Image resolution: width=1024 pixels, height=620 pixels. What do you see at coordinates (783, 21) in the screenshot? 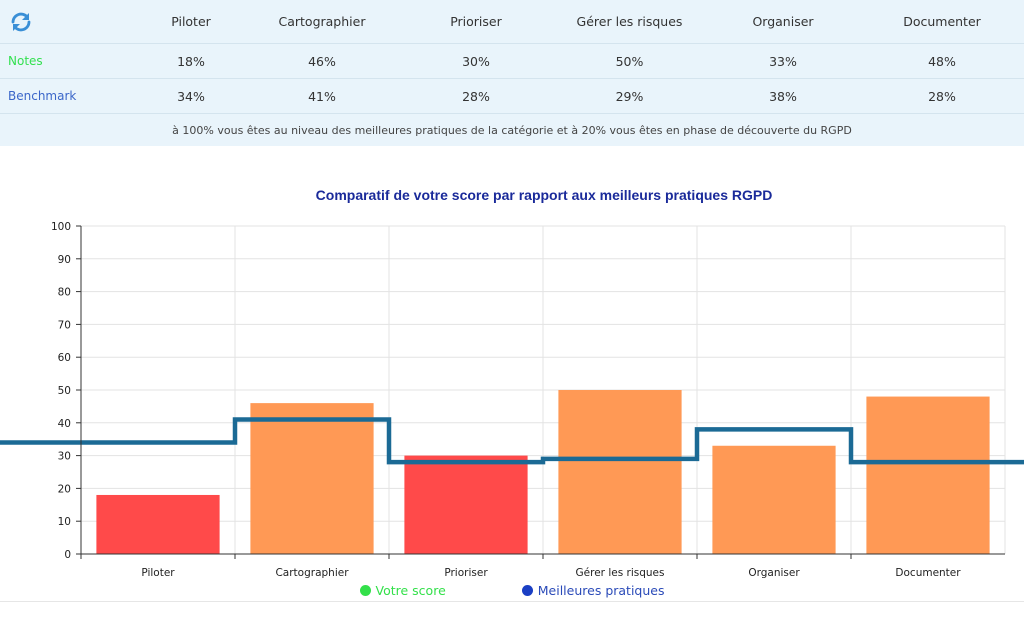
I see `column-header-organiser: Organiser` at bounding box center [783, 21].